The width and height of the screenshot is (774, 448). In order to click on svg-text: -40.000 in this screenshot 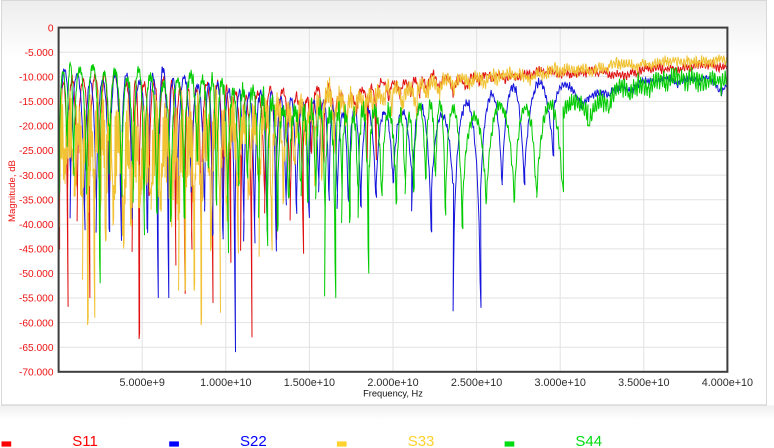, I will do `click(36, 225)`.